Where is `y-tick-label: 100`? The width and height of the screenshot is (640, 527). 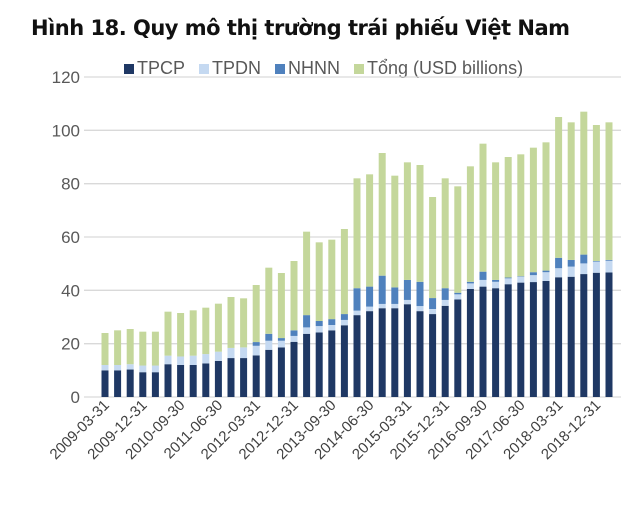 y-tick-label: 100 is located at coordinates (66, 130).